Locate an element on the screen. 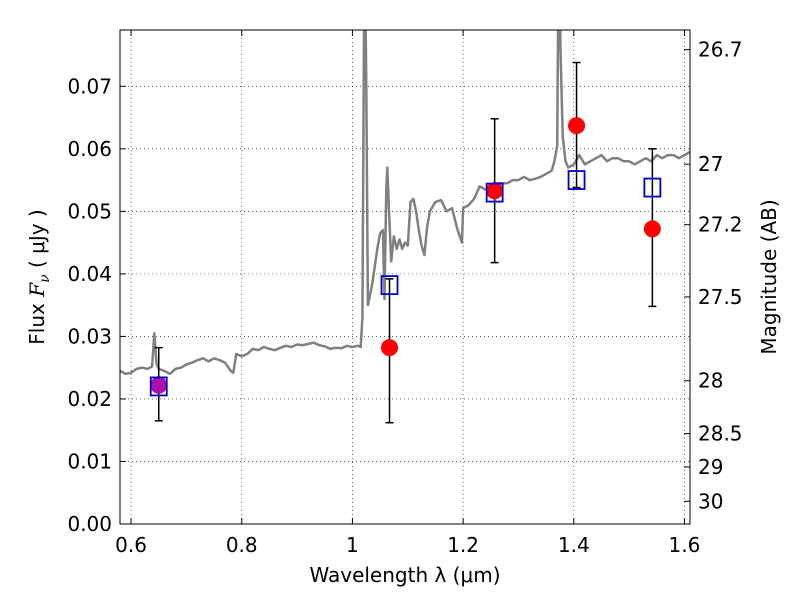 Image resolution: width=800 pixels, height=600 pixels. y-tick-label: 0.05 is located at coordinates (89, 211).